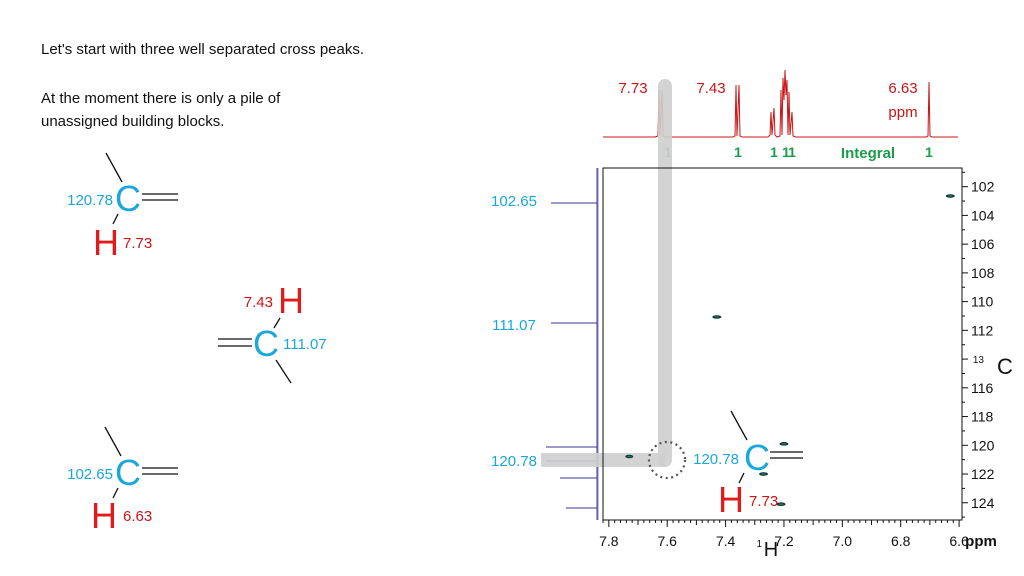 This screenshot has width=1024, height=576. What do you see at coordinates (982, 302) in the screenshot?
I see `carbon-tick-label: 110` at bounding box center [982, 302].